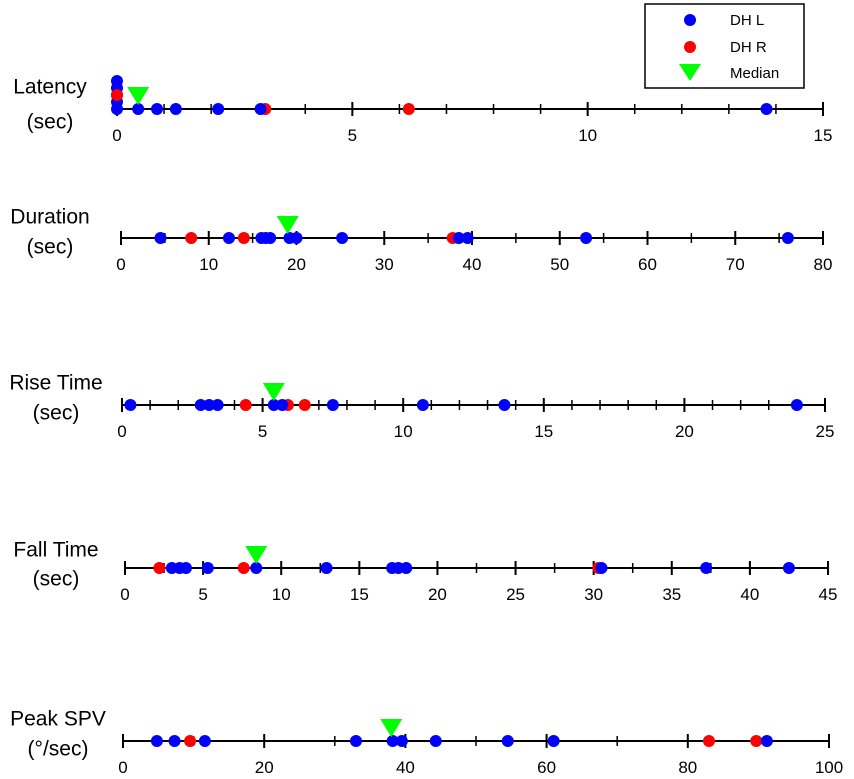 This screenshot has width=854, height=779. What do you see at coordinates (352, 135) in the screenshot?
I see `tick-label-latency: 5` at bounding box center [352, 135].